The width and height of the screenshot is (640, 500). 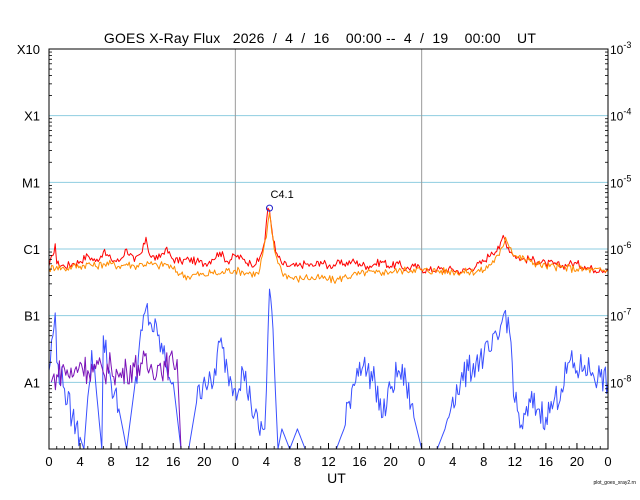 What do you see at coordinates (32, 382) in the screenshot?
I see `y-tick-label-left-A1: A1` at bounding box center [32, 382].